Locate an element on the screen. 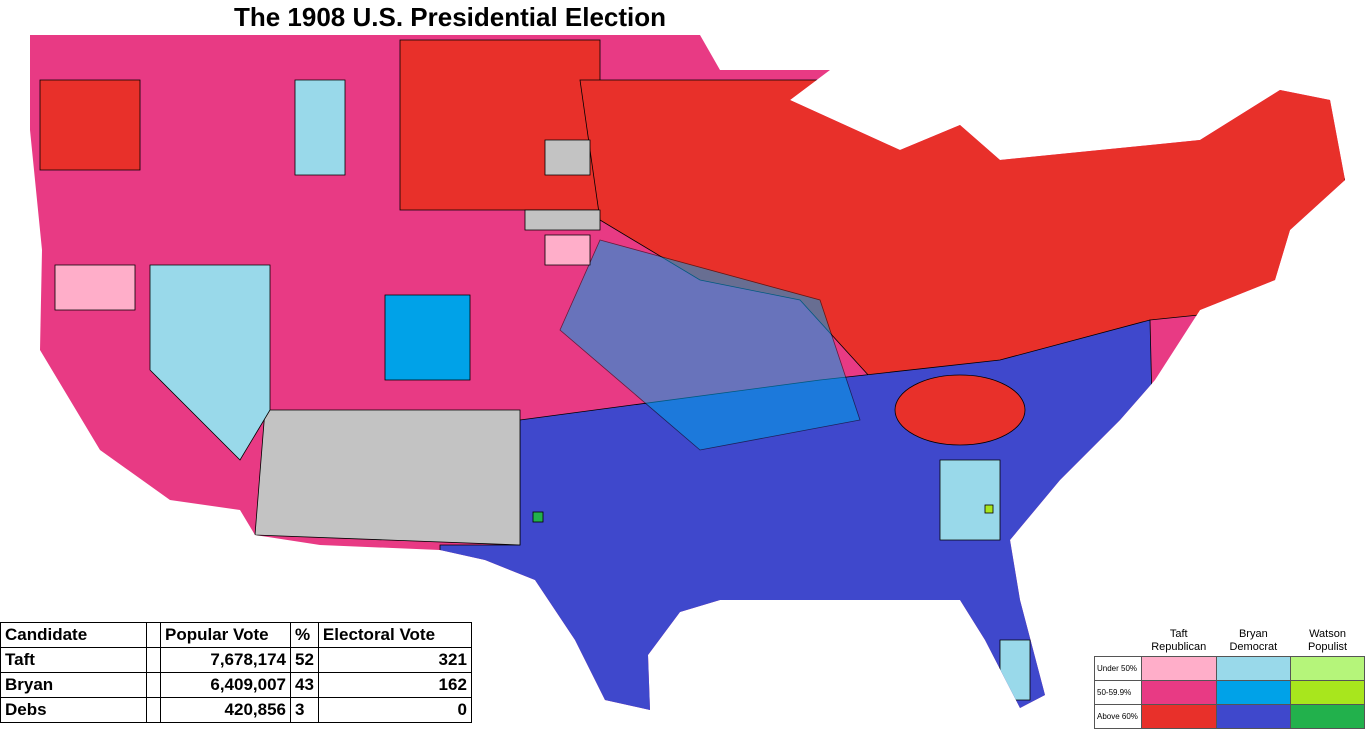 Image resolution: width=1365 pixels, height=730 pixels. legend-row: Under 50% is located at coordinates (1229, 668).